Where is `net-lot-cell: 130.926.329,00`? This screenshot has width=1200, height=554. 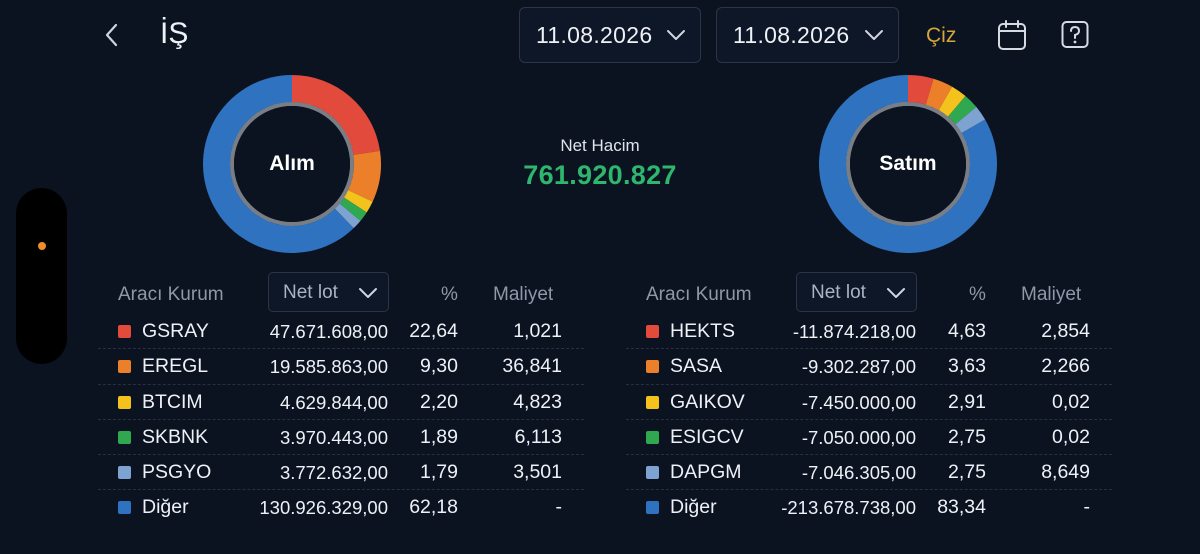
net-lot-cell: 130.926.329,00 is located at coordinates (323, 508).